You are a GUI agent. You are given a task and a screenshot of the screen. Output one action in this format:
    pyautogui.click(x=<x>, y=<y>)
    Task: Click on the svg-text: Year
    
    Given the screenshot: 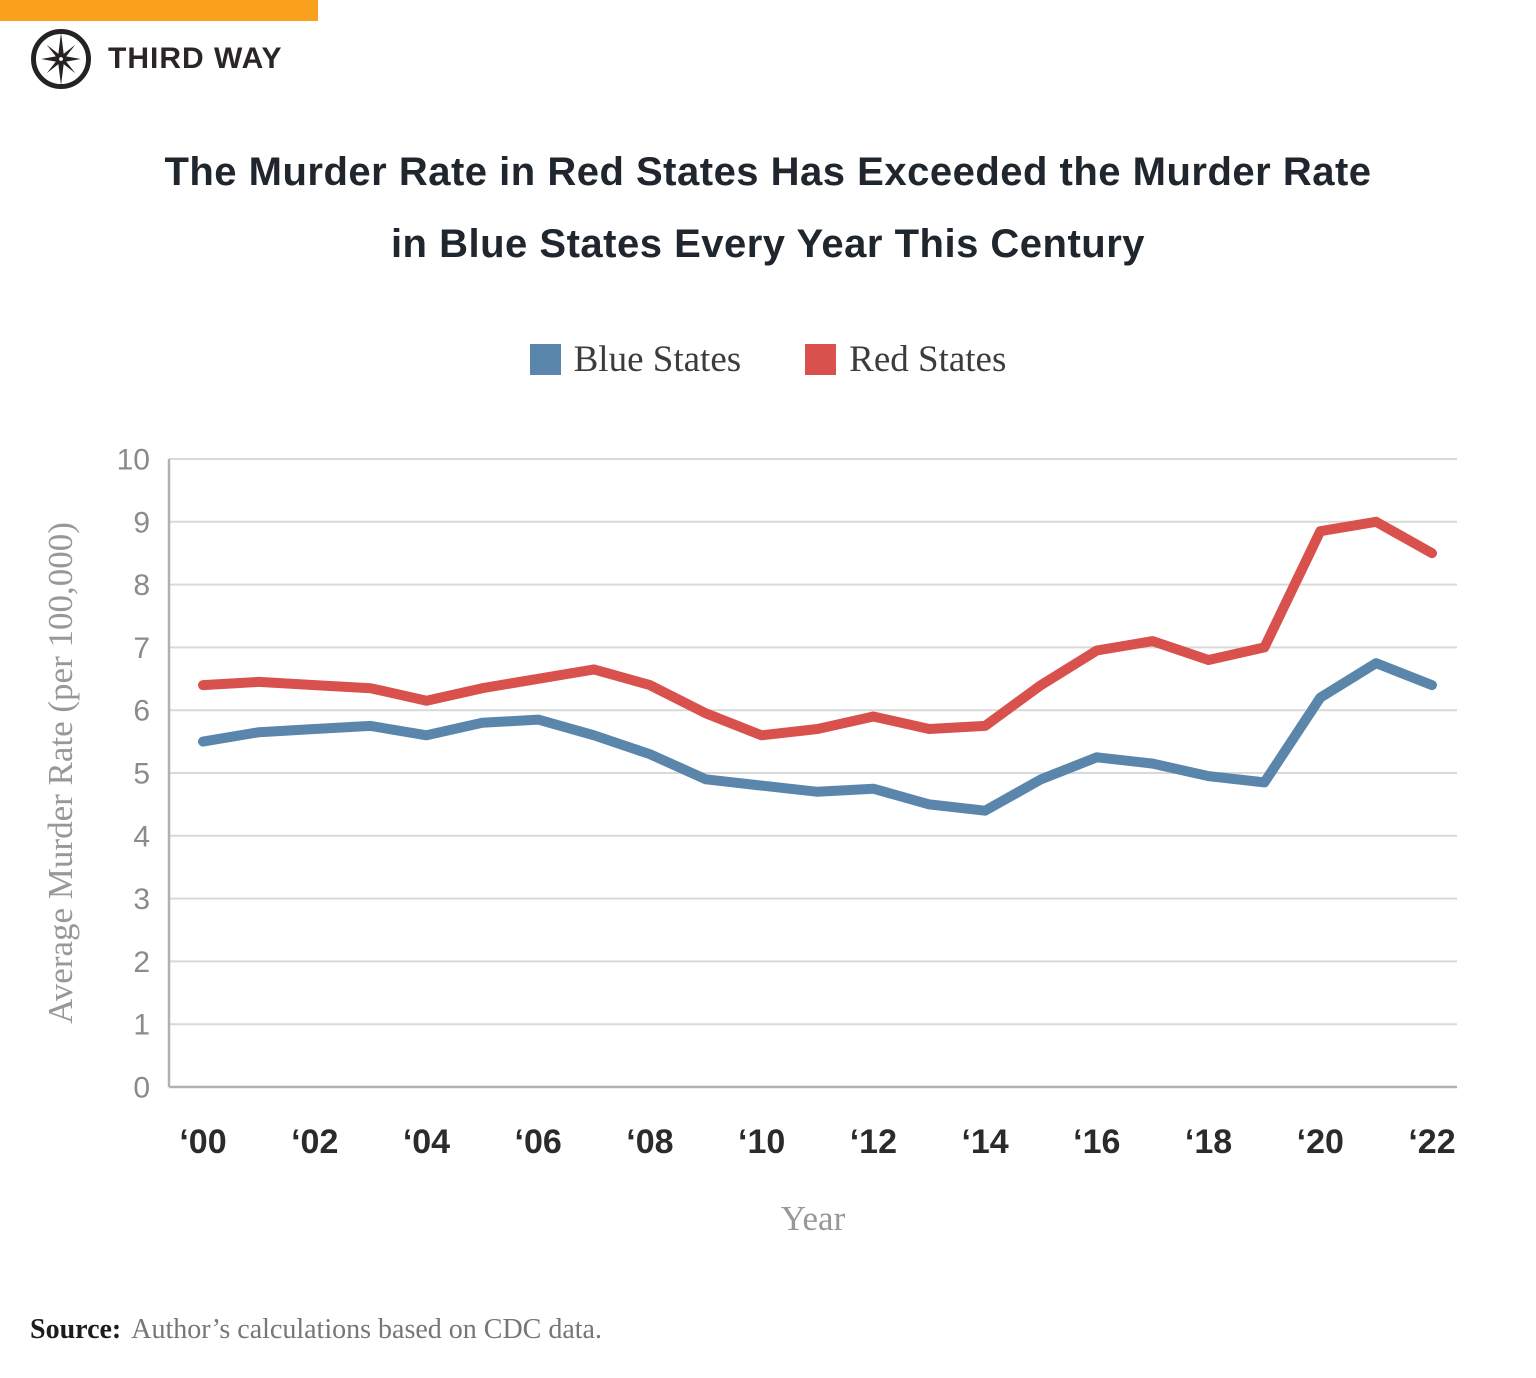 What is the action you would take?
    pyautogui.click(x=813, y=1218)
    